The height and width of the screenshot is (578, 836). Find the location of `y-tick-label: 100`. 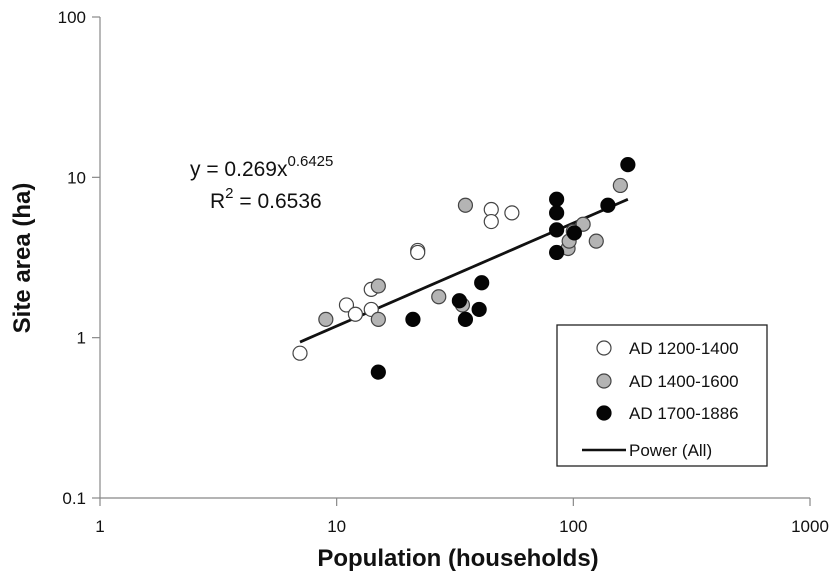

y-tick-label: 100 is located at coordinates (72, 17).